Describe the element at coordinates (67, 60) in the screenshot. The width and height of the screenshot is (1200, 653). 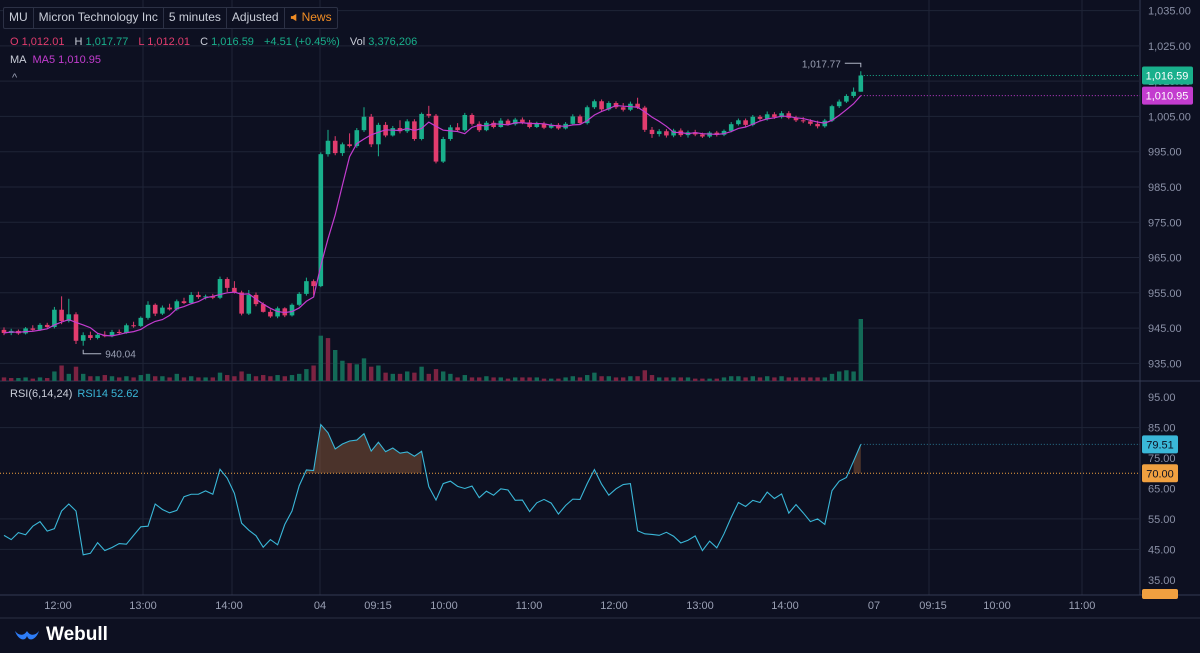
I see `ma5-value: MA5 1,010.95` at that location.